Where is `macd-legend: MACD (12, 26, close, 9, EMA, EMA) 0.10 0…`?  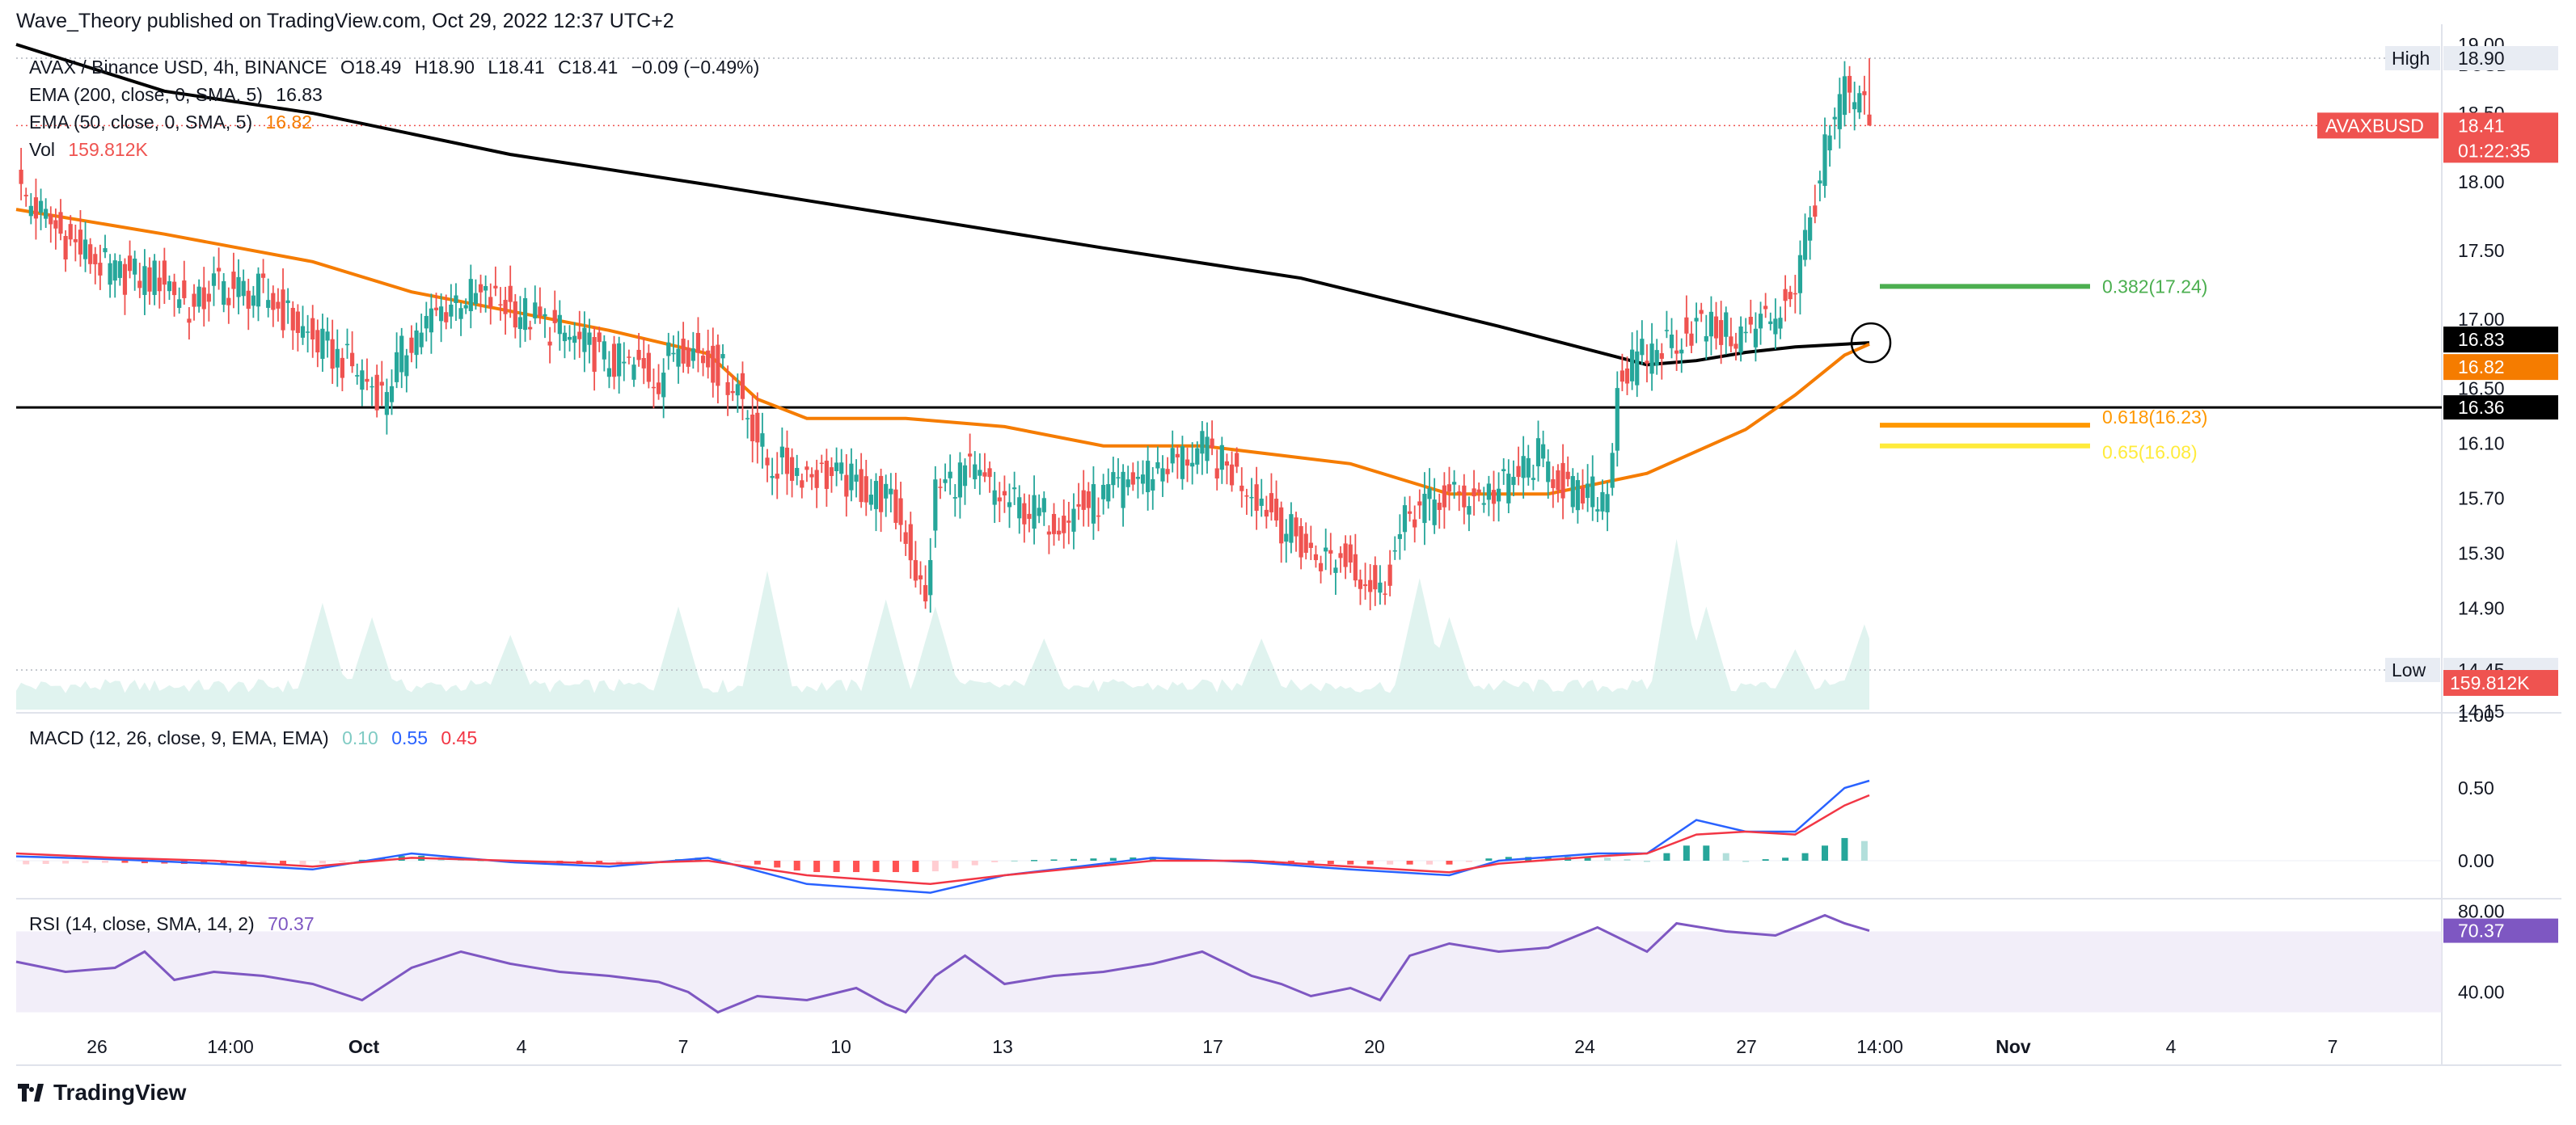
macd-legend: MACD (12, 26, close, 9, EMA, EMA) 0.10 0… is located at coordinates (253, 738).